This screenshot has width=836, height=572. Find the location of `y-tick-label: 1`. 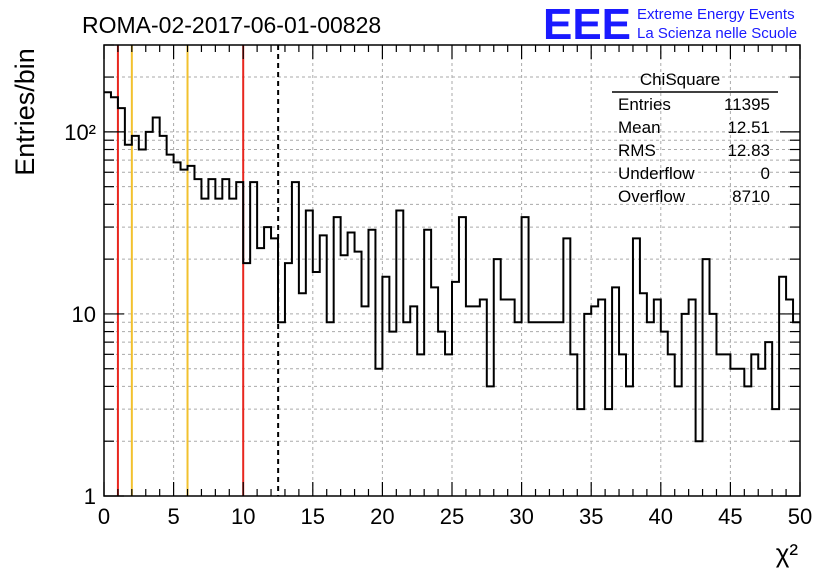

y-tick-label: 1 is located at coordinates (90, 496).